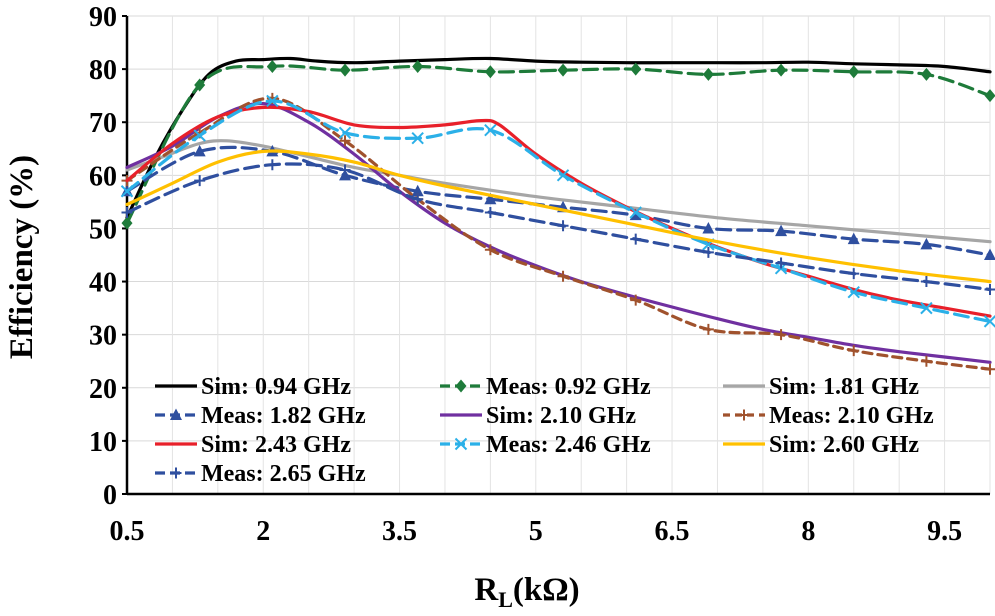 This screenshot has width=995, height=616. I want to click on x-axis-title: RL(kΩ), so click(526, 592).